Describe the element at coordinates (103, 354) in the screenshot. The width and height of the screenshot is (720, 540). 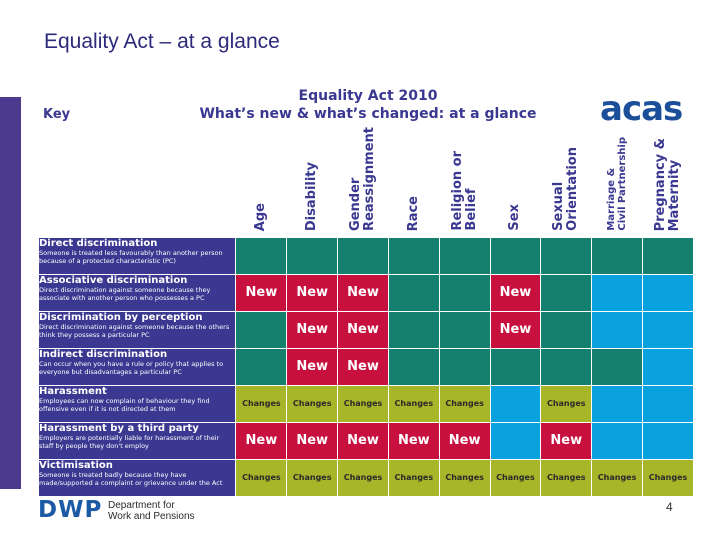
I see `row-title: Indirect discrimination` at that location.